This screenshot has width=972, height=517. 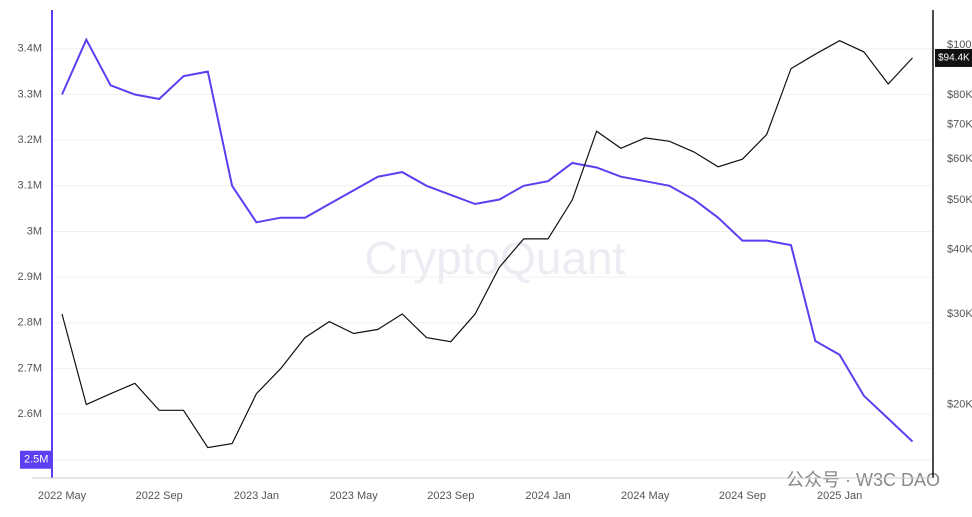 I want to click on x-tick-label: 2022 May, so click(x=62, y=496).